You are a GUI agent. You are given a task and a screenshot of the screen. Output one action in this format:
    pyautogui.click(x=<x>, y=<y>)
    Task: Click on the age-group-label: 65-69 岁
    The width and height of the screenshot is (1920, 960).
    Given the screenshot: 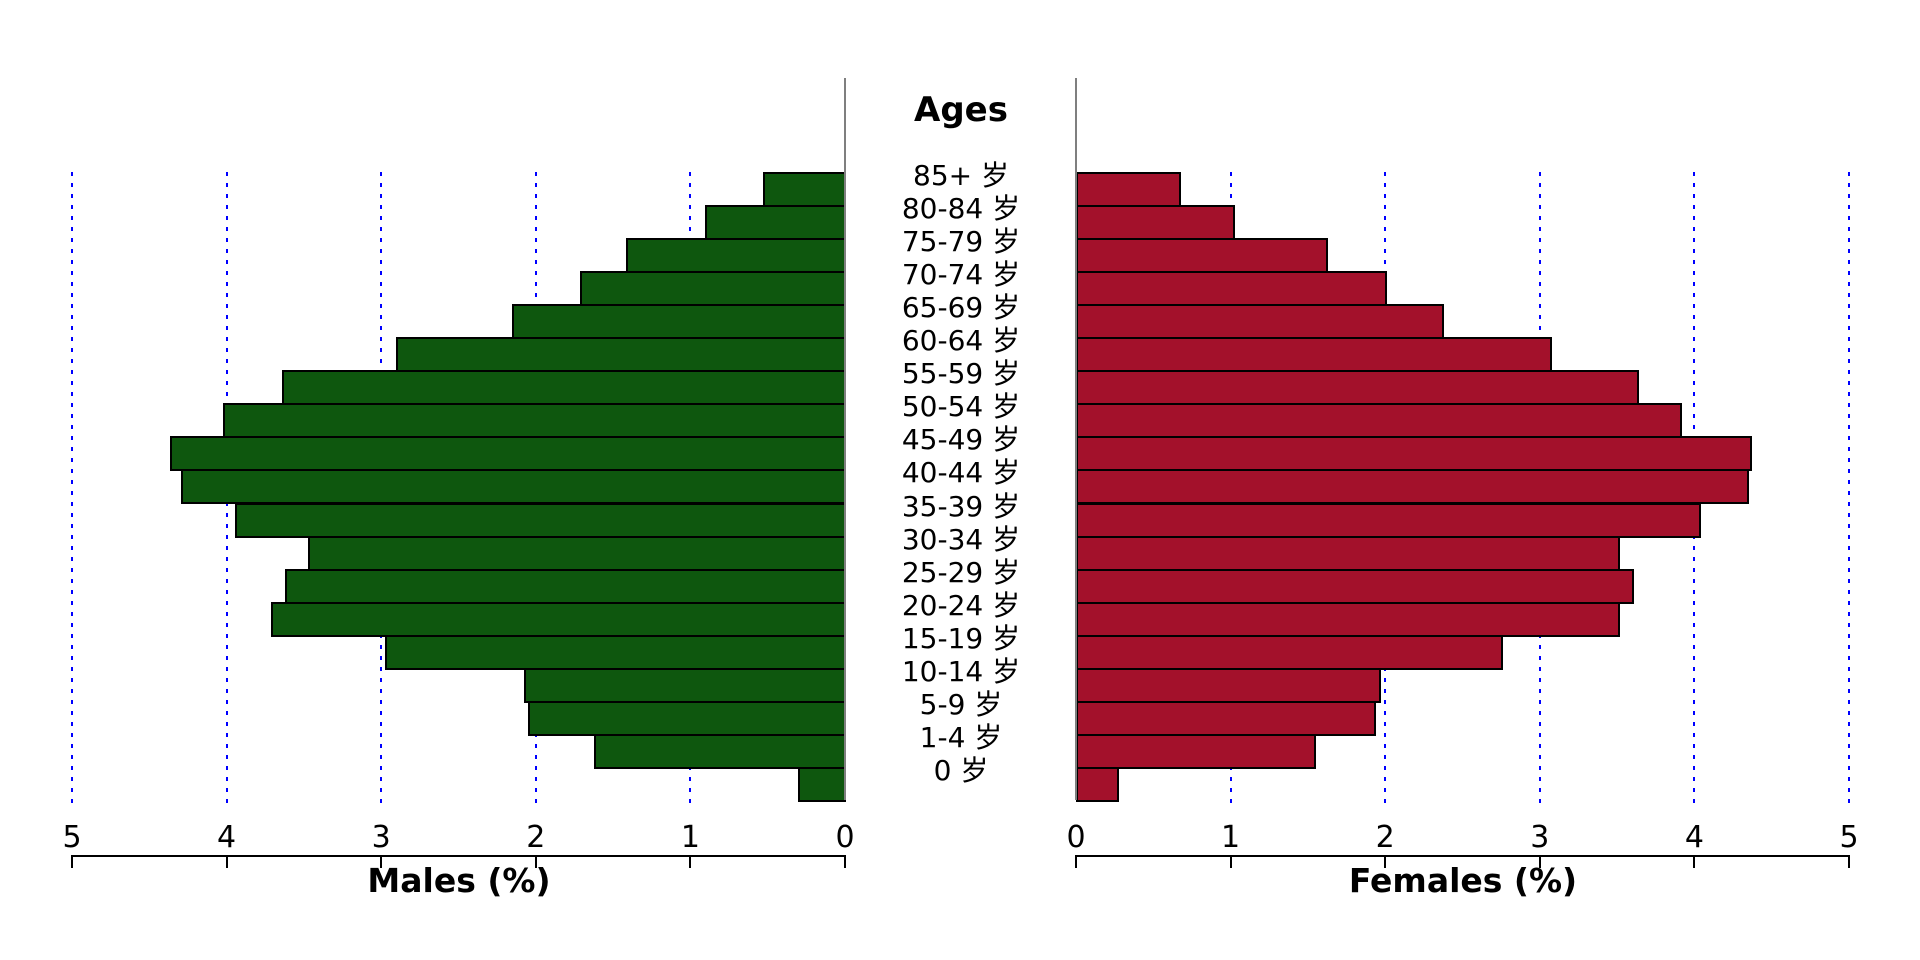 What is the action you would take?
    pyautogui.click(x=961, y=308)
    